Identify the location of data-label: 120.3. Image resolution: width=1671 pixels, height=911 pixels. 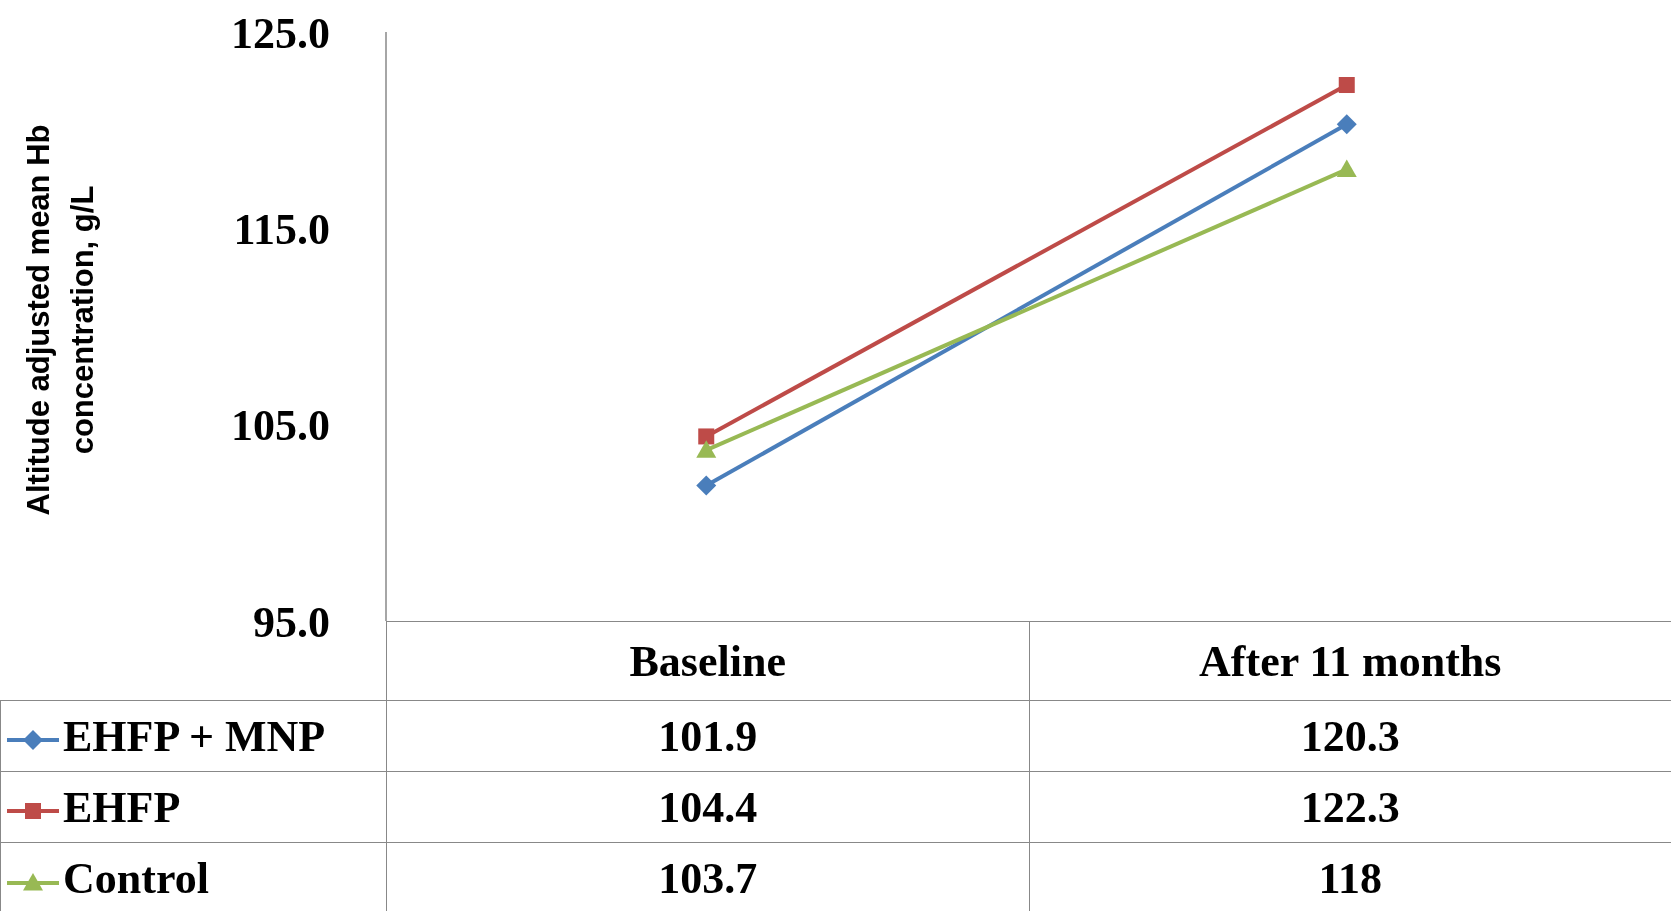
(1350, 736).